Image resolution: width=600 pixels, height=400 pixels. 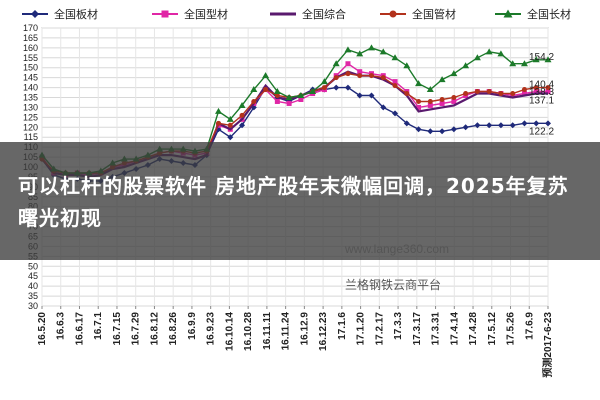 What do you see at coordinates (30, 127) in the screenshot?
I see `y-tick-label: 120` at bounding box center [30, 127].